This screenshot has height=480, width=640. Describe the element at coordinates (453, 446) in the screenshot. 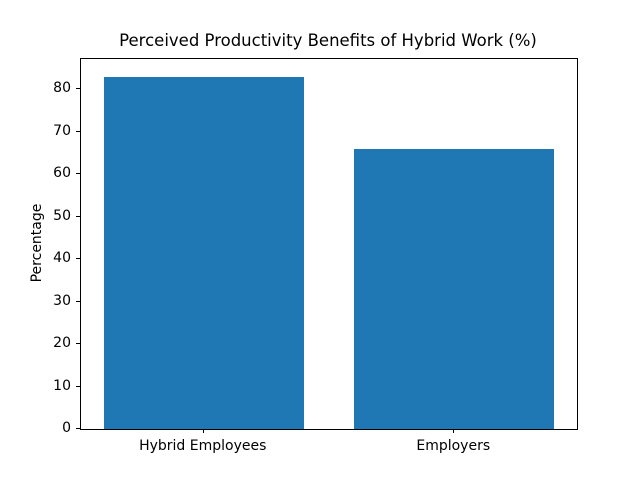

I see `x-tick-label: Employers` at that location.